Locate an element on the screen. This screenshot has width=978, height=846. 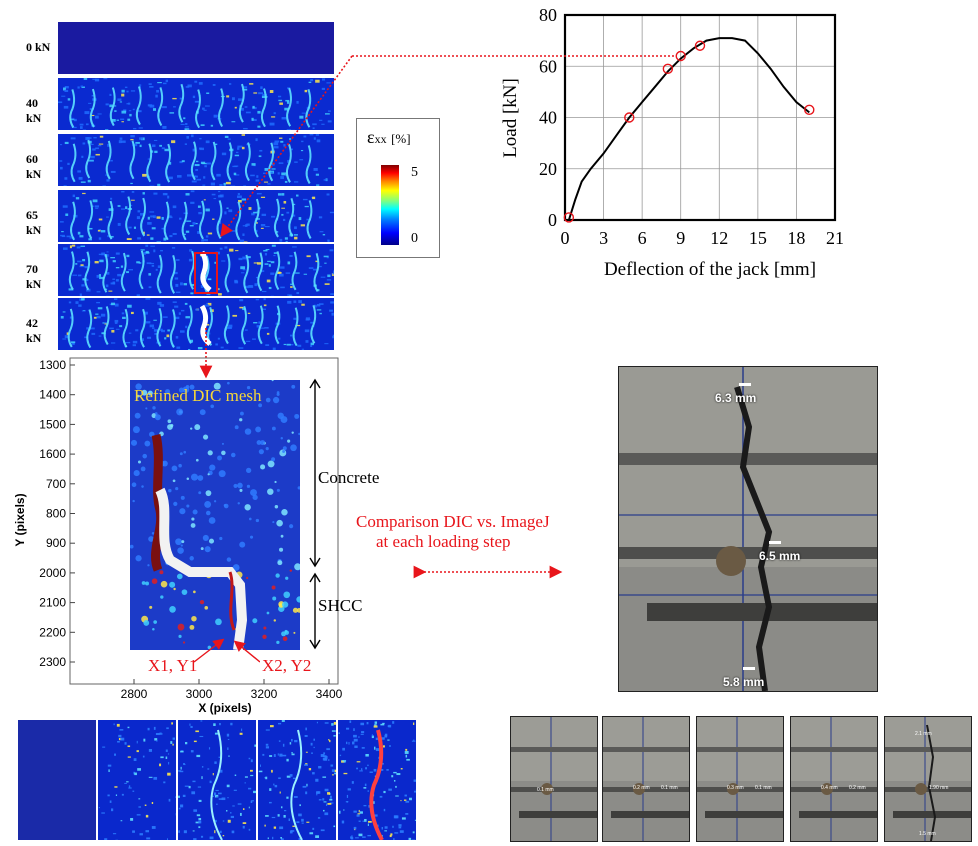
x-tick-label: 21 is located at coordinates (835, 238).